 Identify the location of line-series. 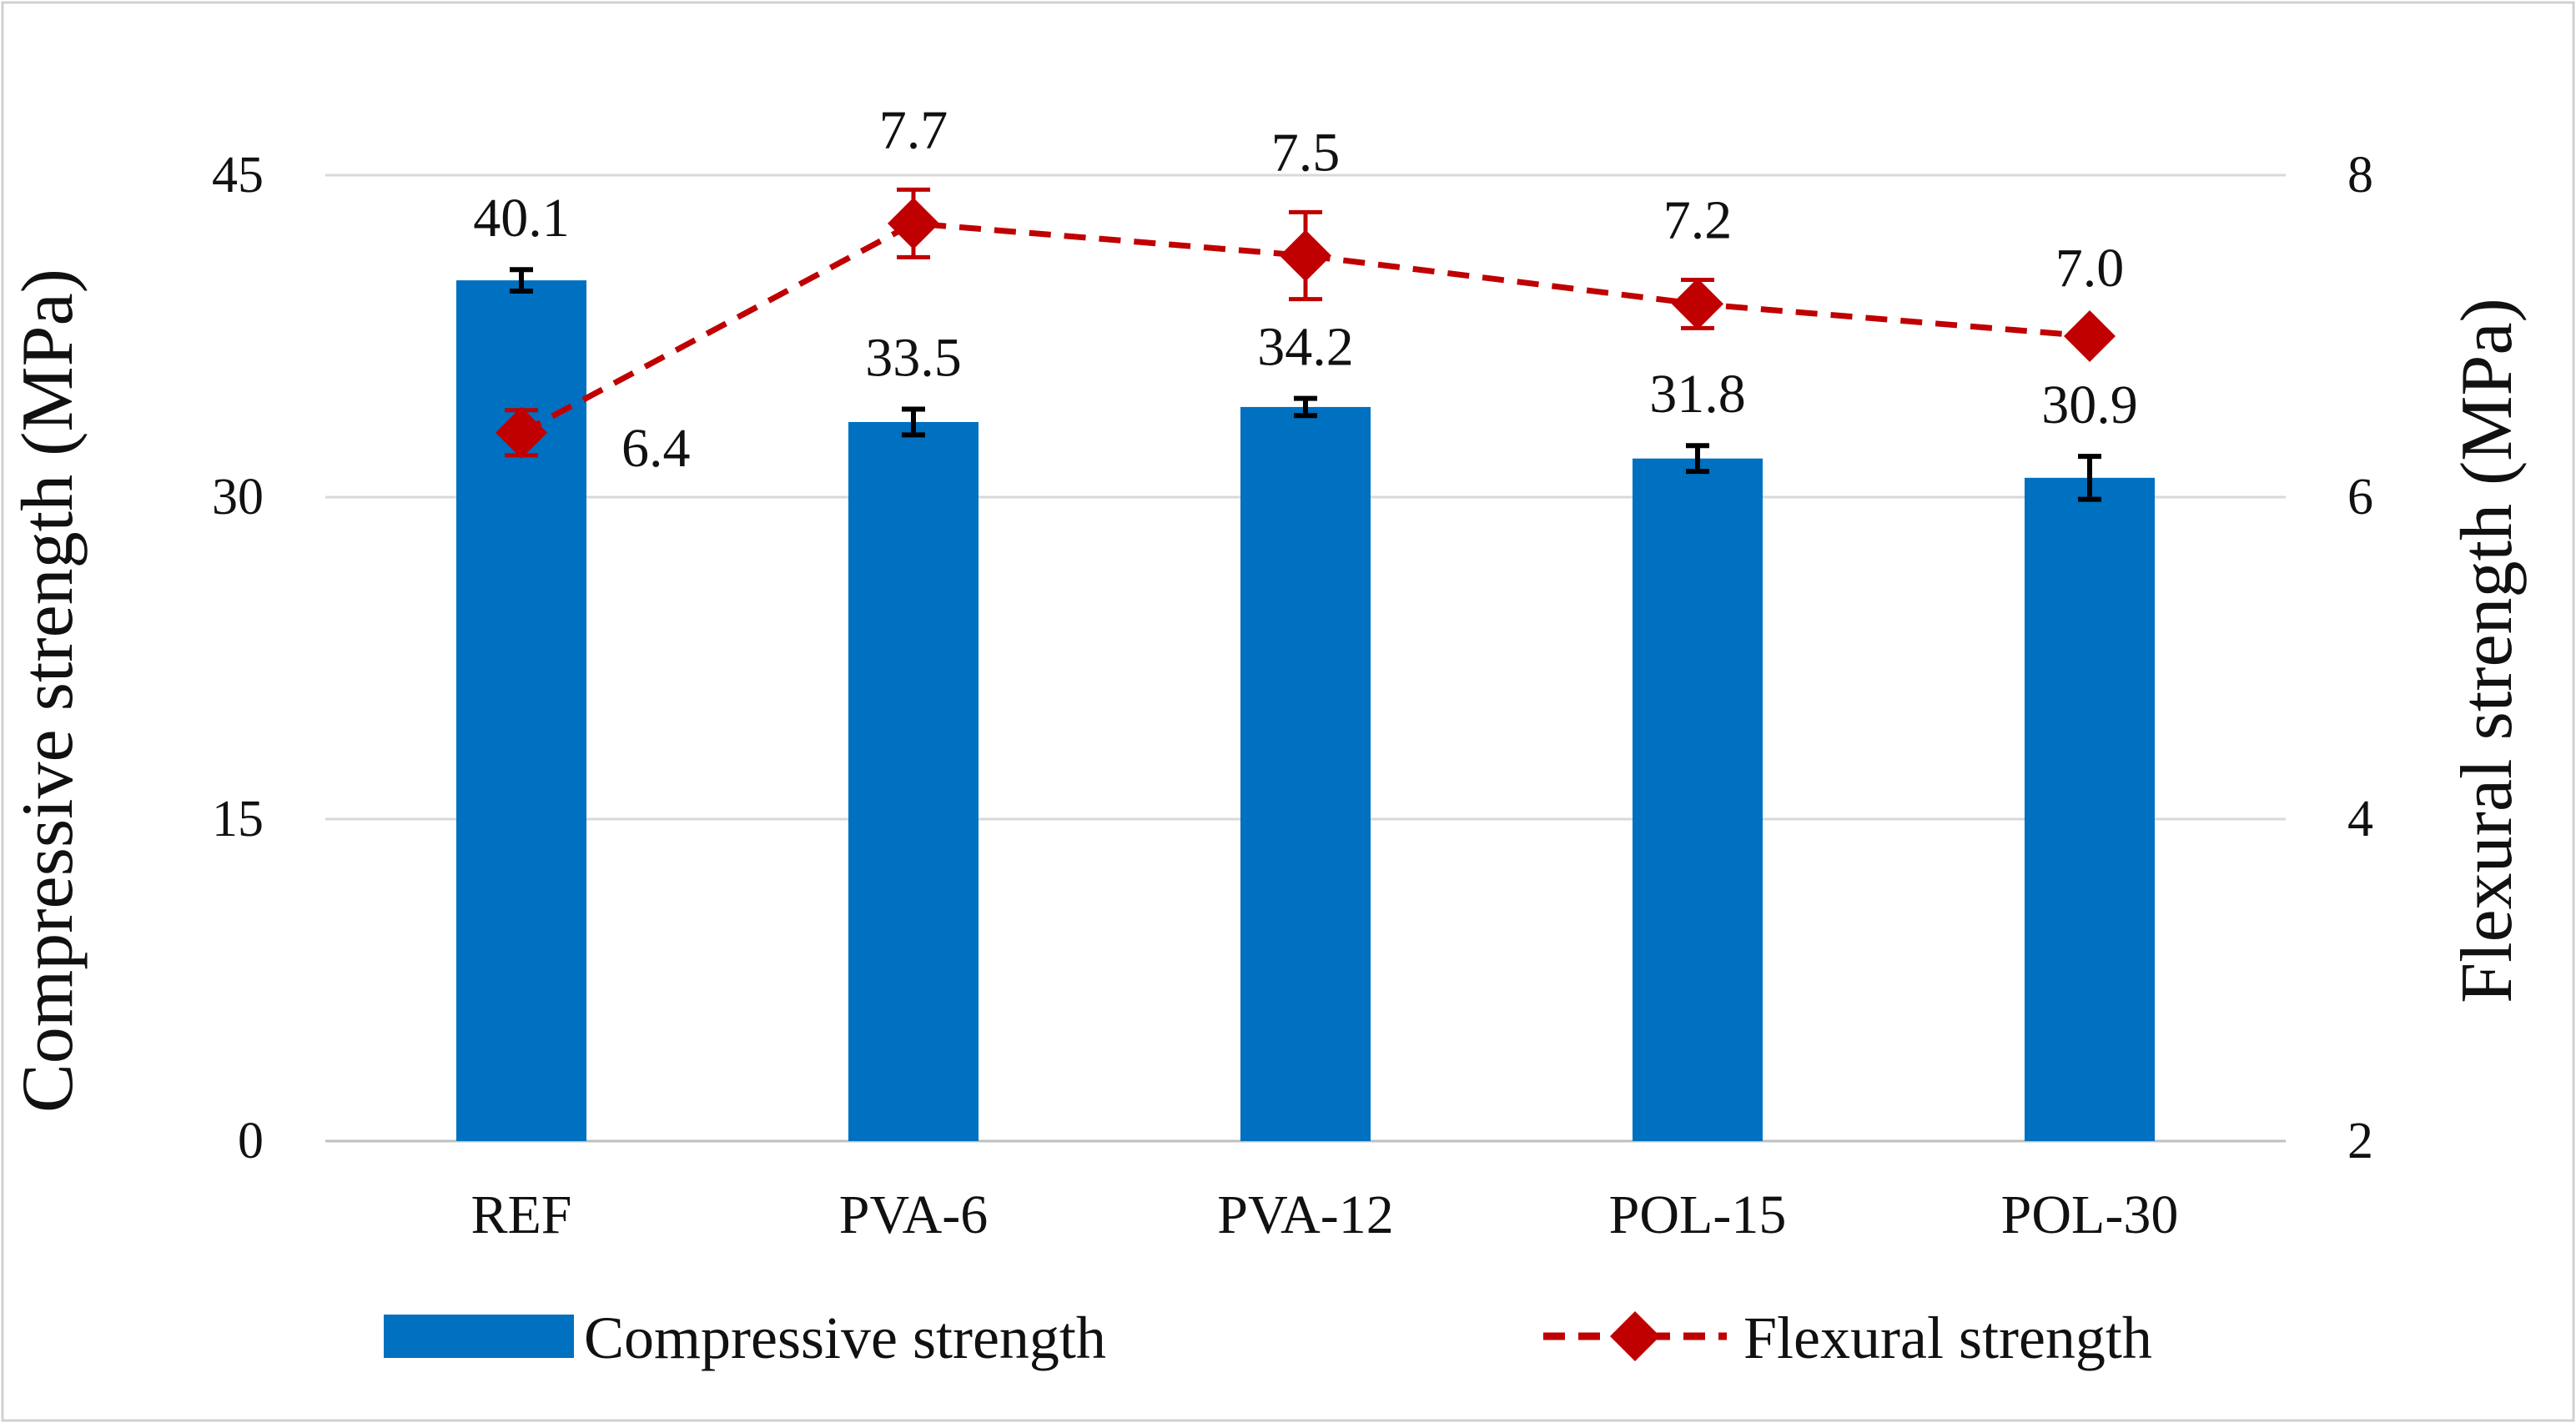
(1306, 323).